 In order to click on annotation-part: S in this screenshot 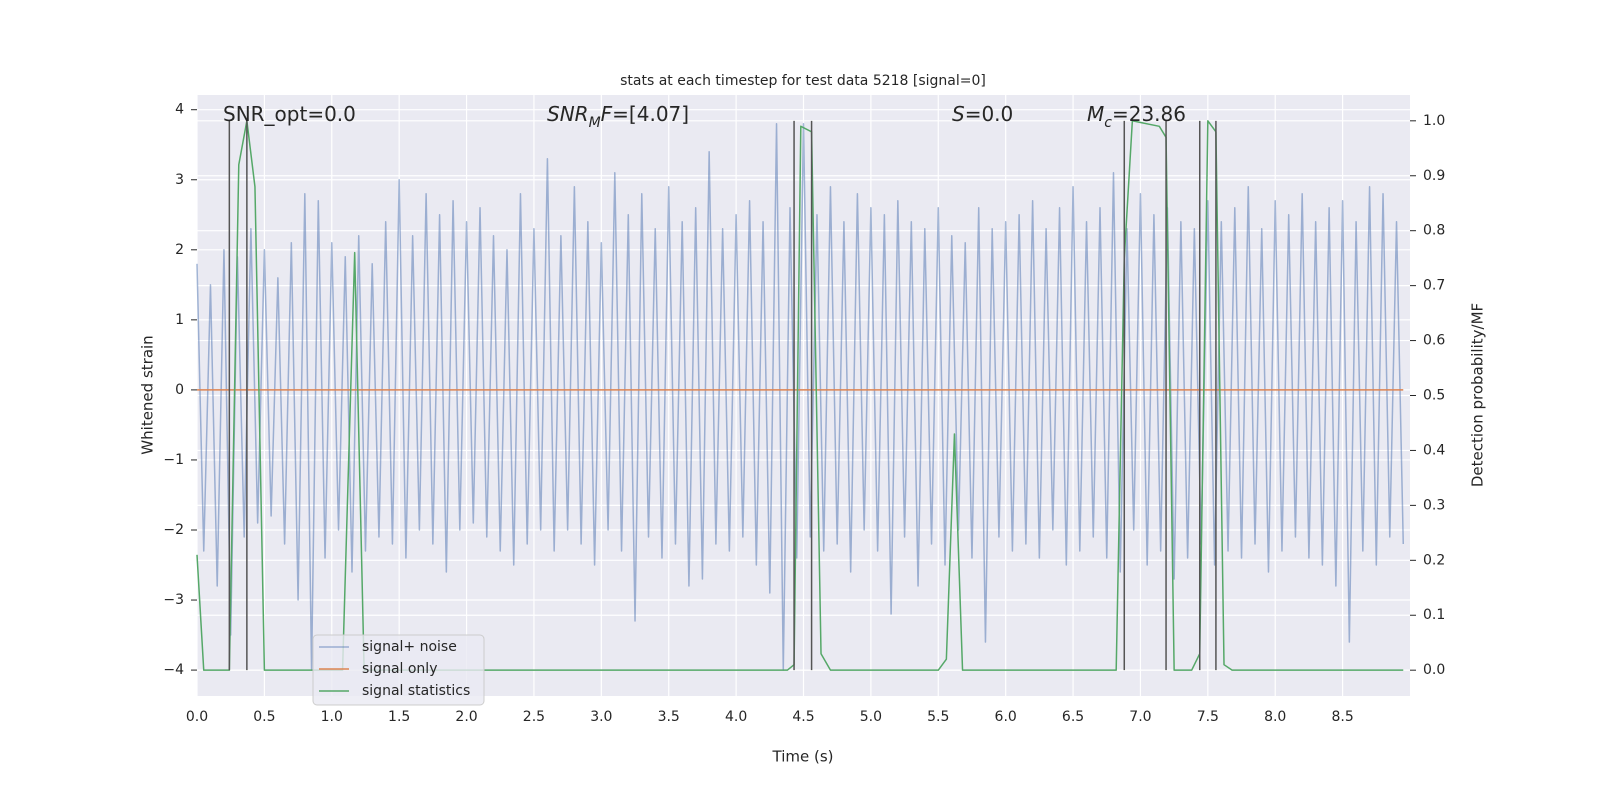, I will do `click(958, 114)`.